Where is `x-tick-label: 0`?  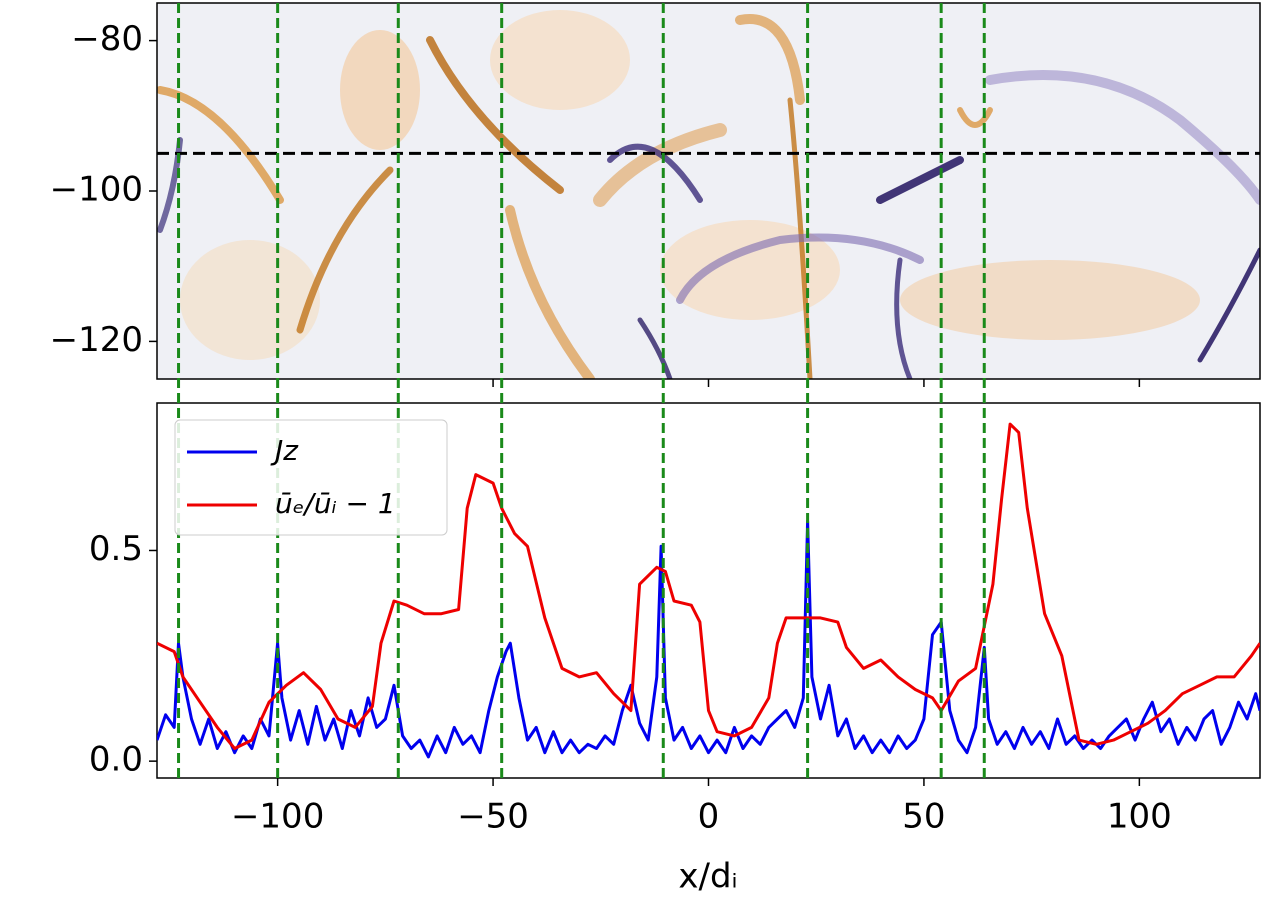 x-tick-label: 0 is located at coordinates (709, 817).